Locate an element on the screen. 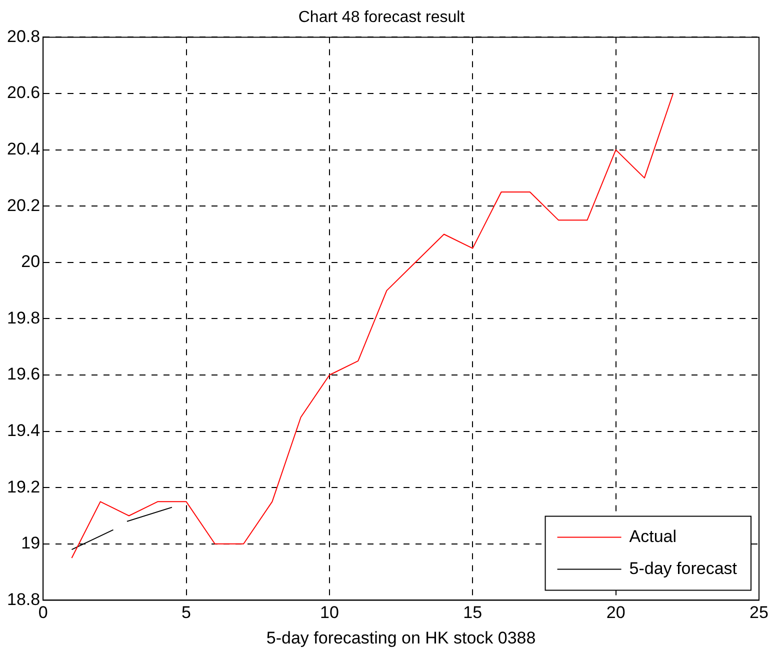 This screenshot has height=657, width=777. x-tick-label: 20 is located at coordinates (616, 612).